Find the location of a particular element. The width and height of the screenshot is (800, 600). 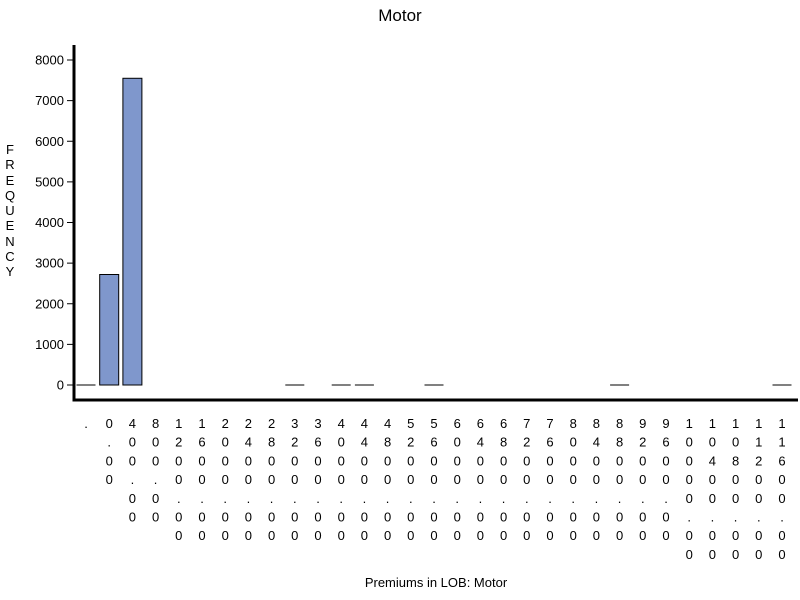

svg-text: 3 is located at coordinates (294, 423).